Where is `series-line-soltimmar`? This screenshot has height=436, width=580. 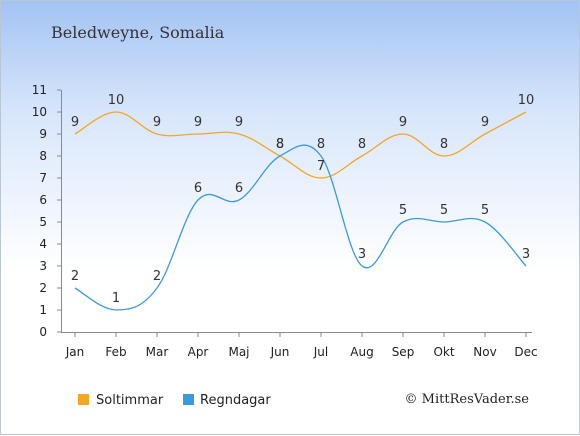 series-line-soltimmar is located at coordinates (300, 145).